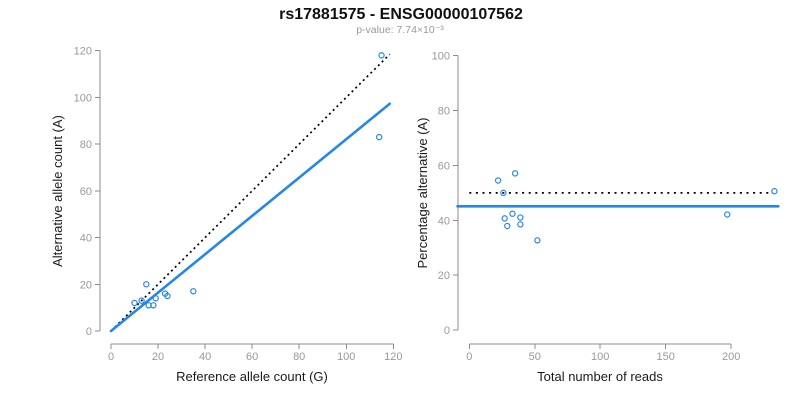 This screenshot has height=400, width=800. I want to click on right-y-axis-title: Percentage alternative (A), so click(422, 192).